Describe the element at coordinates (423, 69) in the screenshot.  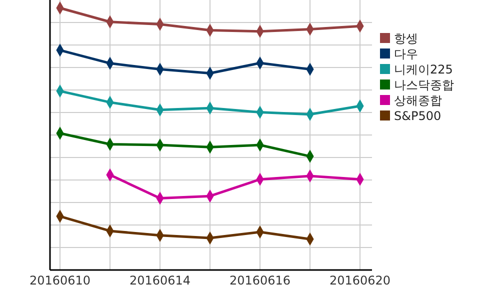
I see `legend-label: 니케이225` at that location.